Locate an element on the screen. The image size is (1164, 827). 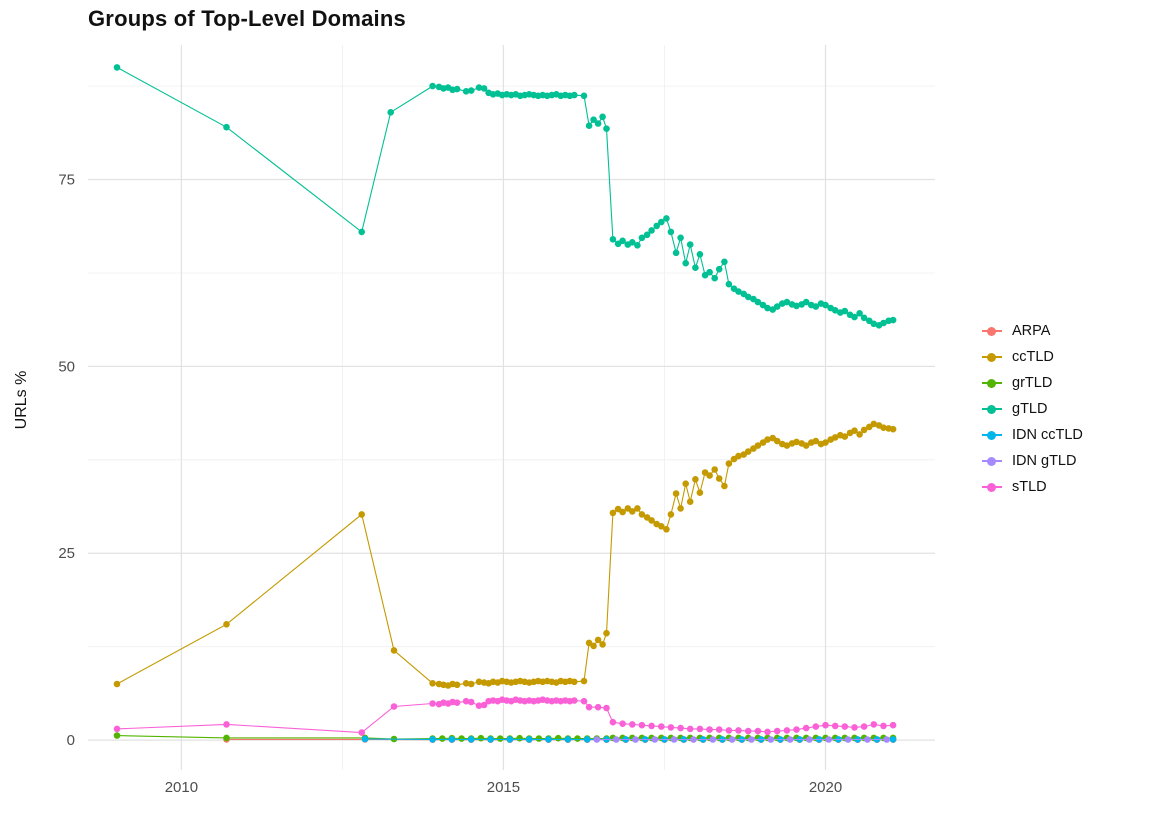
y-tick-label: 0 is located at coordinates (71, 740).